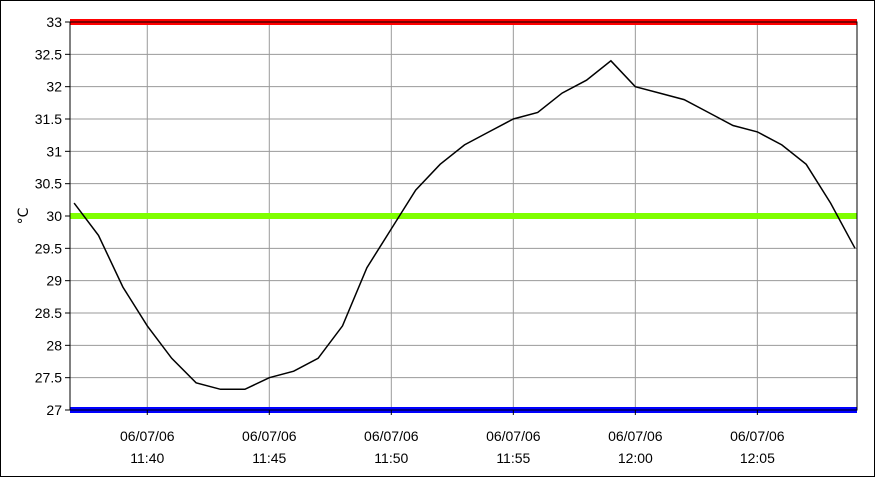 The height and width of the screenshot is (477, 875). What do you see at coordinates (54, 410) in the screenshot?
I see `y-tick-label: 27` at bounding box center [54, 410].